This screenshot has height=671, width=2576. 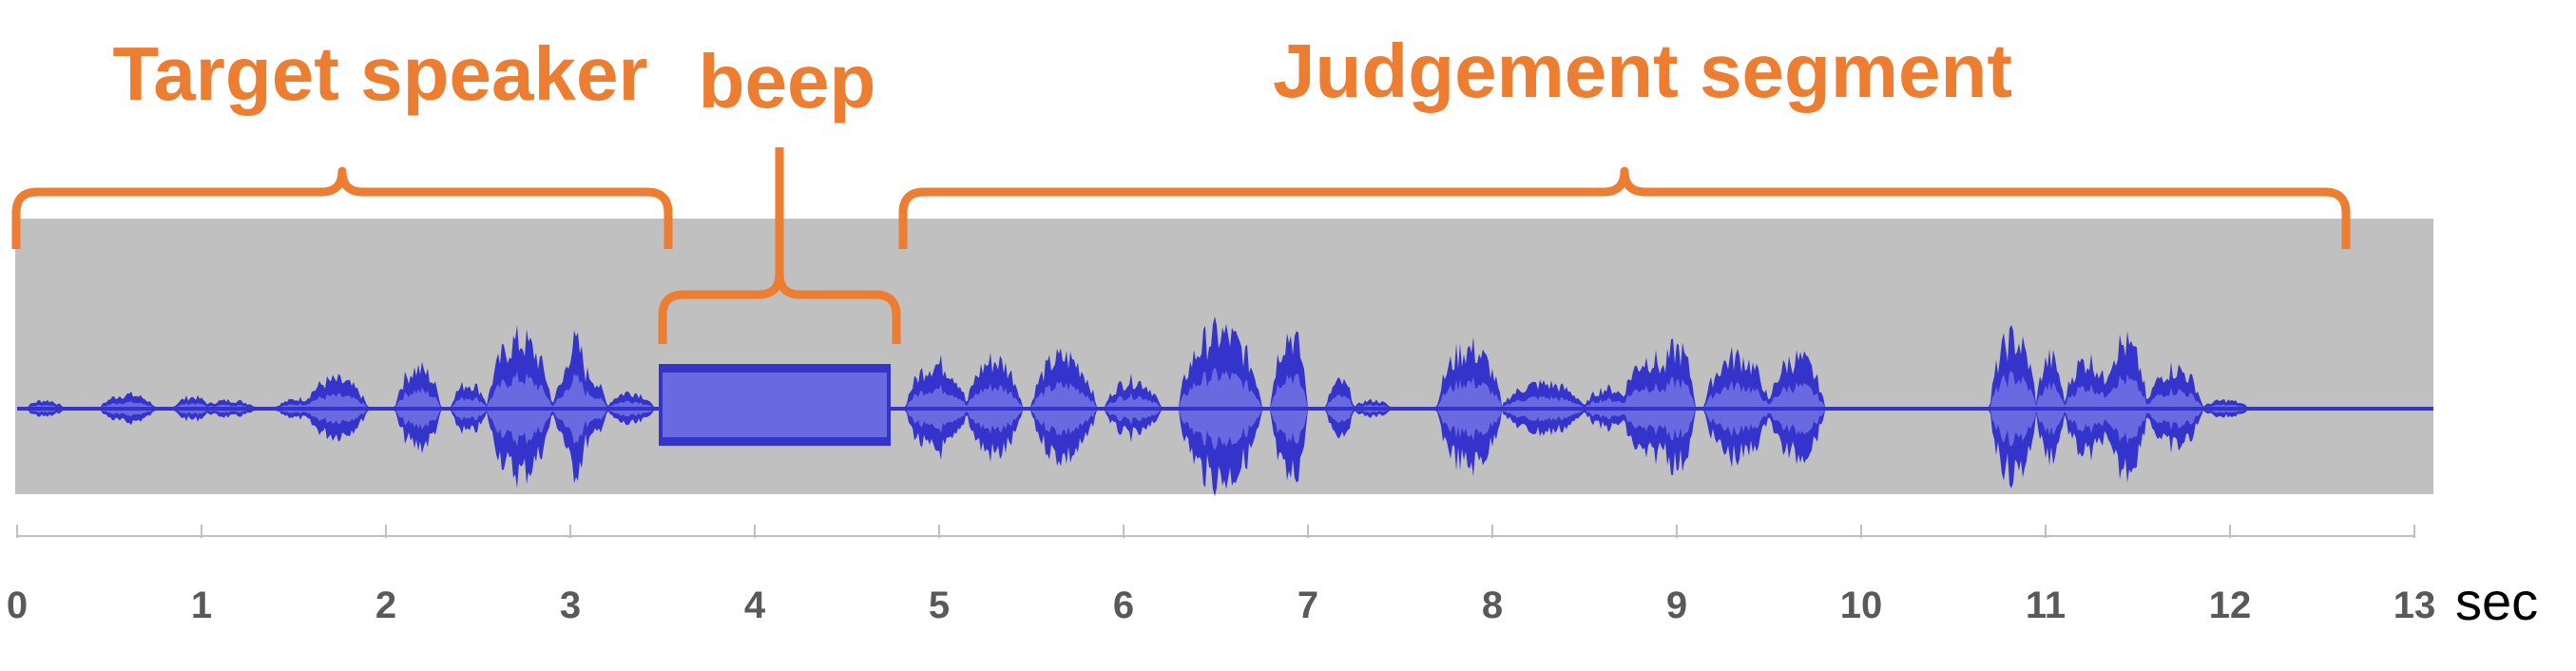 What do you see at coordinates (379, 73) in the screenshot?
I see `segment-label-target-speaker: Target speaker` at bounding box center [379, 73].